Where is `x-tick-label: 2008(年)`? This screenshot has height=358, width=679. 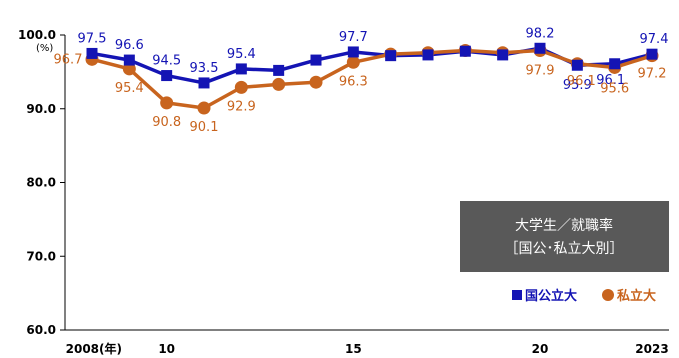
x-tick-label: 2008(年) is located at coordinates (94, 348).